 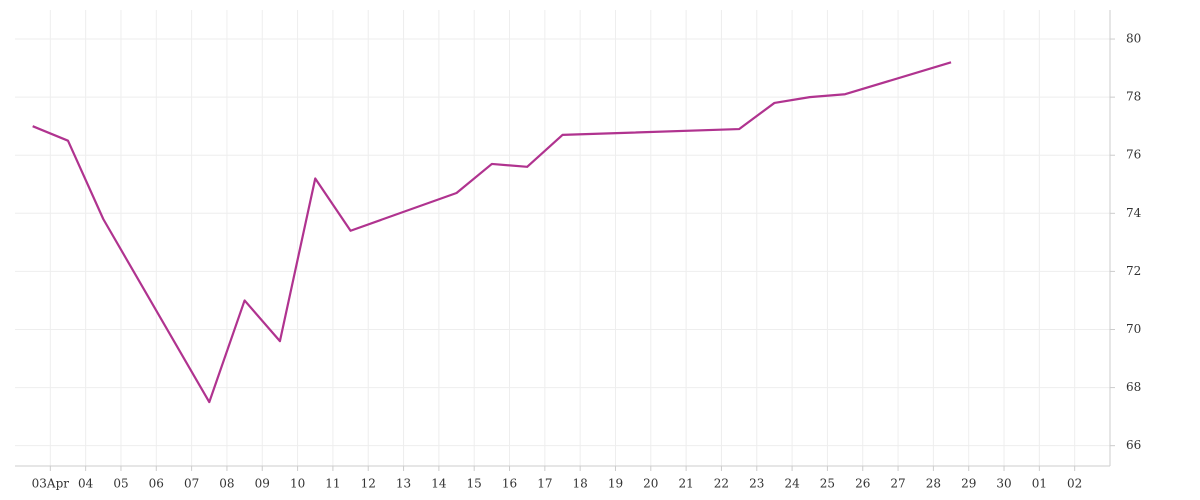 What do you see at coordinates (862, 484) in the screenshot?
I see `x-tick-label: 26` at bounding box center [862, 484].